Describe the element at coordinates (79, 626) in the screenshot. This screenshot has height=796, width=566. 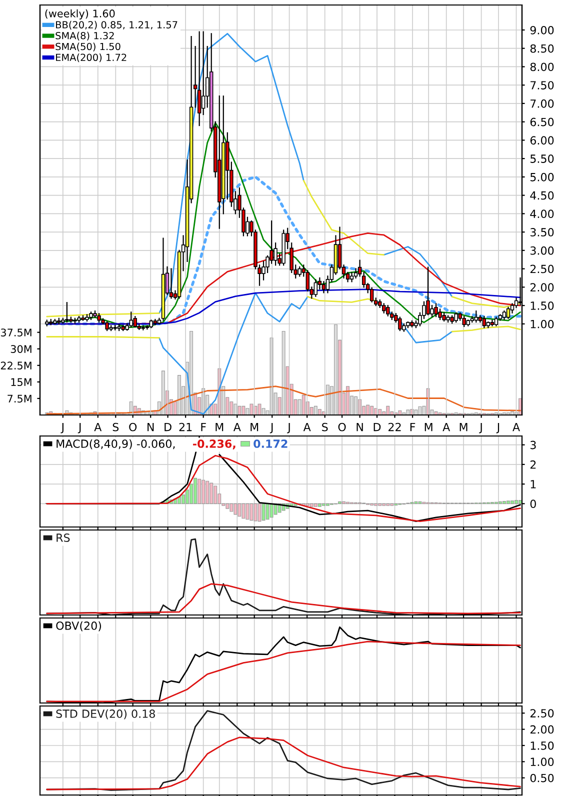
I see `legend-label: OBV(20)` at that location.